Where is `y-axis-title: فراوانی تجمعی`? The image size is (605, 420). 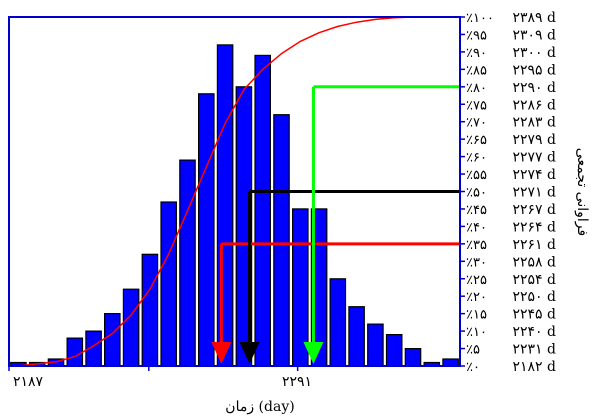
y-axis-title: فراوانی تجمعی is located at coordinates (582, 192).